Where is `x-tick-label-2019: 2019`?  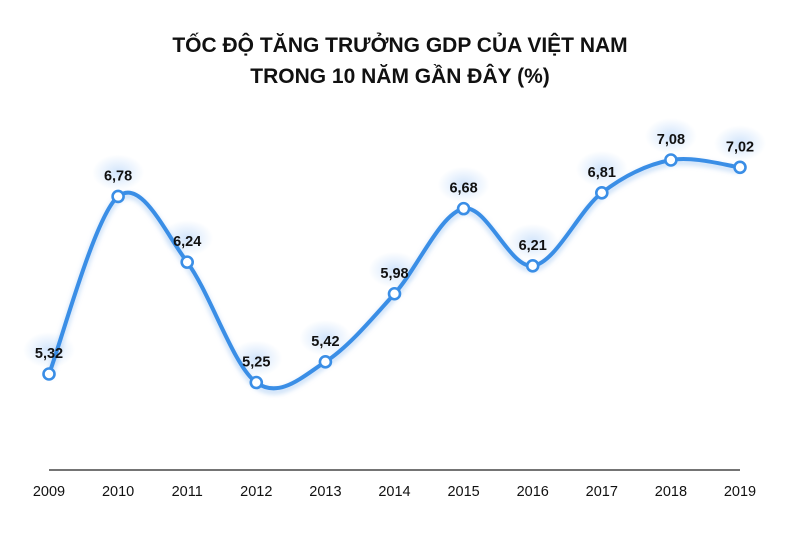
x-tick-label-2019: 2019 is located at coordinates (740, 492).